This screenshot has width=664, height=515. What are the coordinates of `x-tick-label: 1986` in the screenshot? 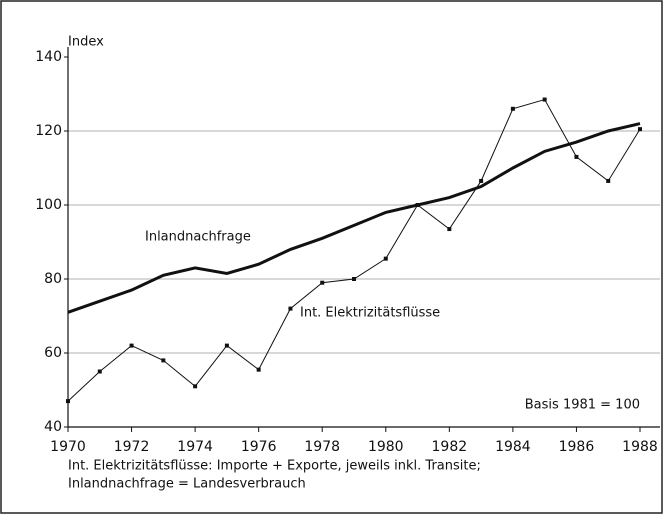 It's located at (577, 447).